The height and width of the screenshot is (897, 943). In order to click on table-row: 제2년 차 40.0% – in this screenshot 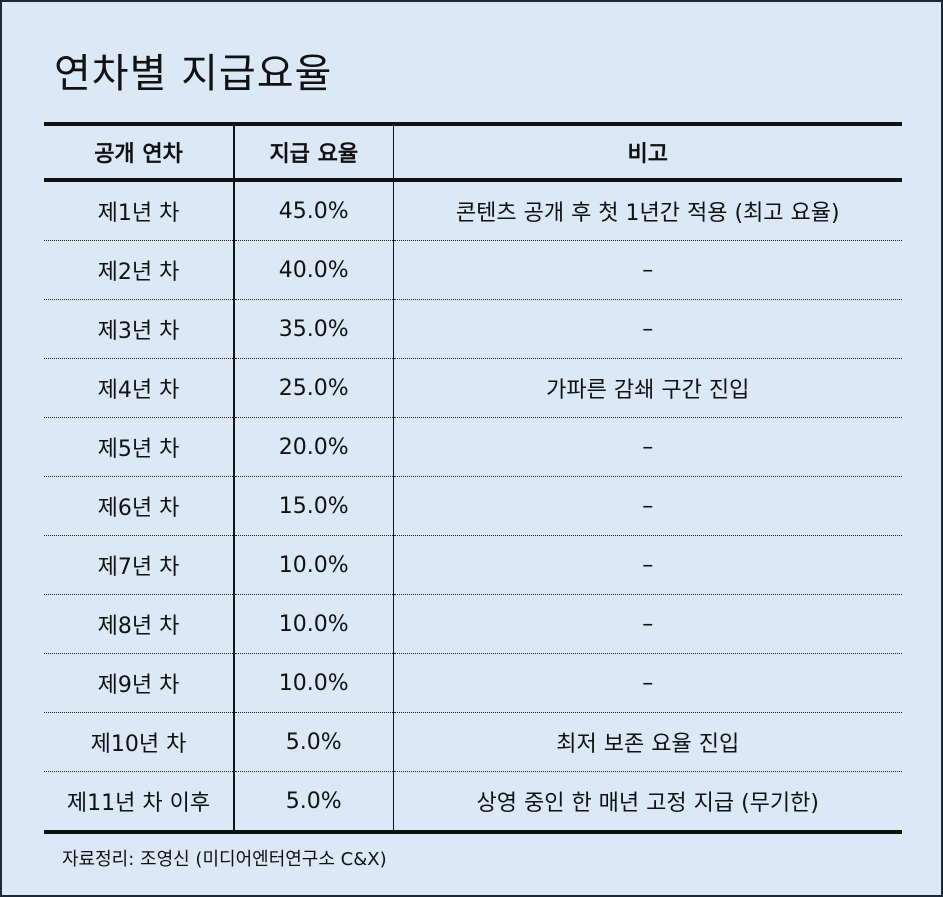, I will do `click(473, 270)`.